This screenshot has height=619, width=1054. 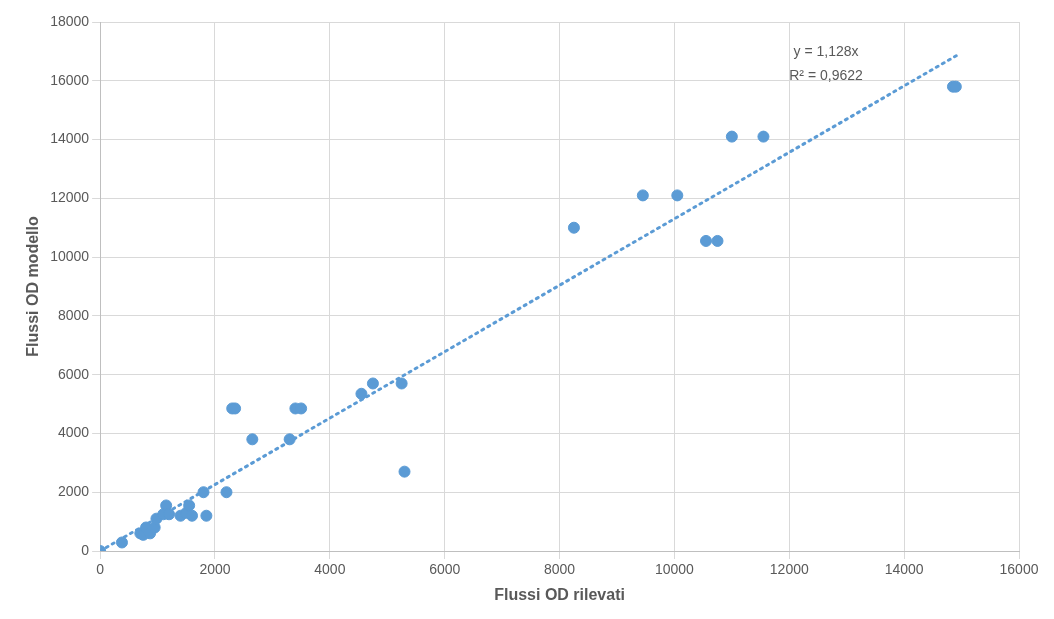 I want to click on x-tick-label: 10000, so click(x=674, y=569).